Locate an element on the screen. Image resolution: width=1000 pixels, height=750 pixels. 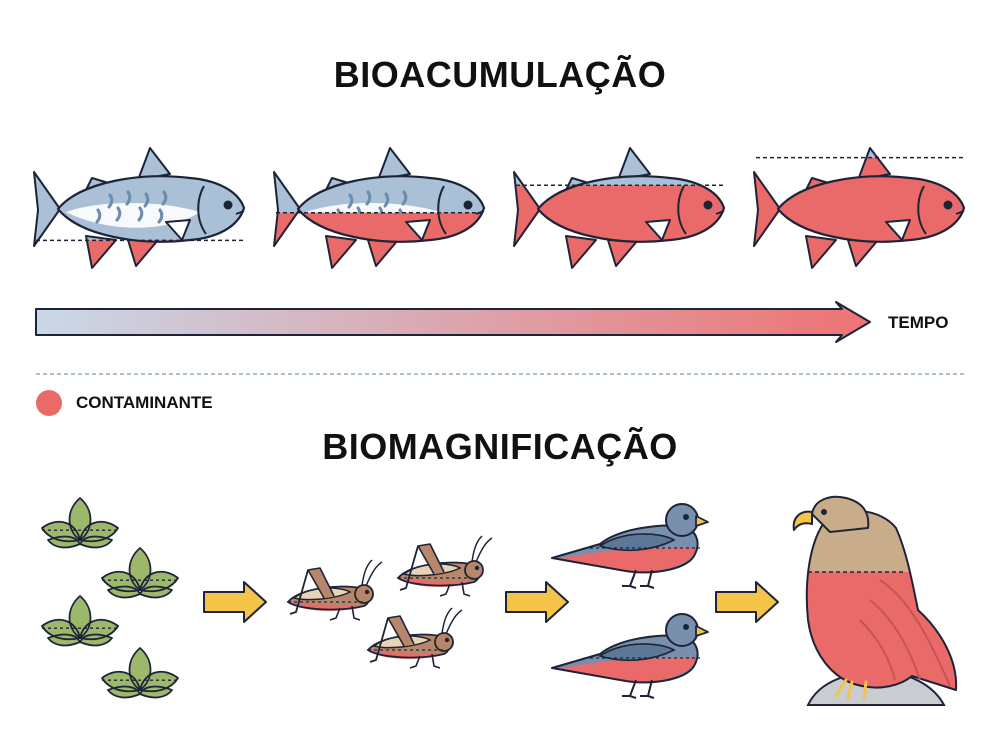
bioaccumulation-title: BIOACUMULAÇÃO is located at coordinates (500, 74).